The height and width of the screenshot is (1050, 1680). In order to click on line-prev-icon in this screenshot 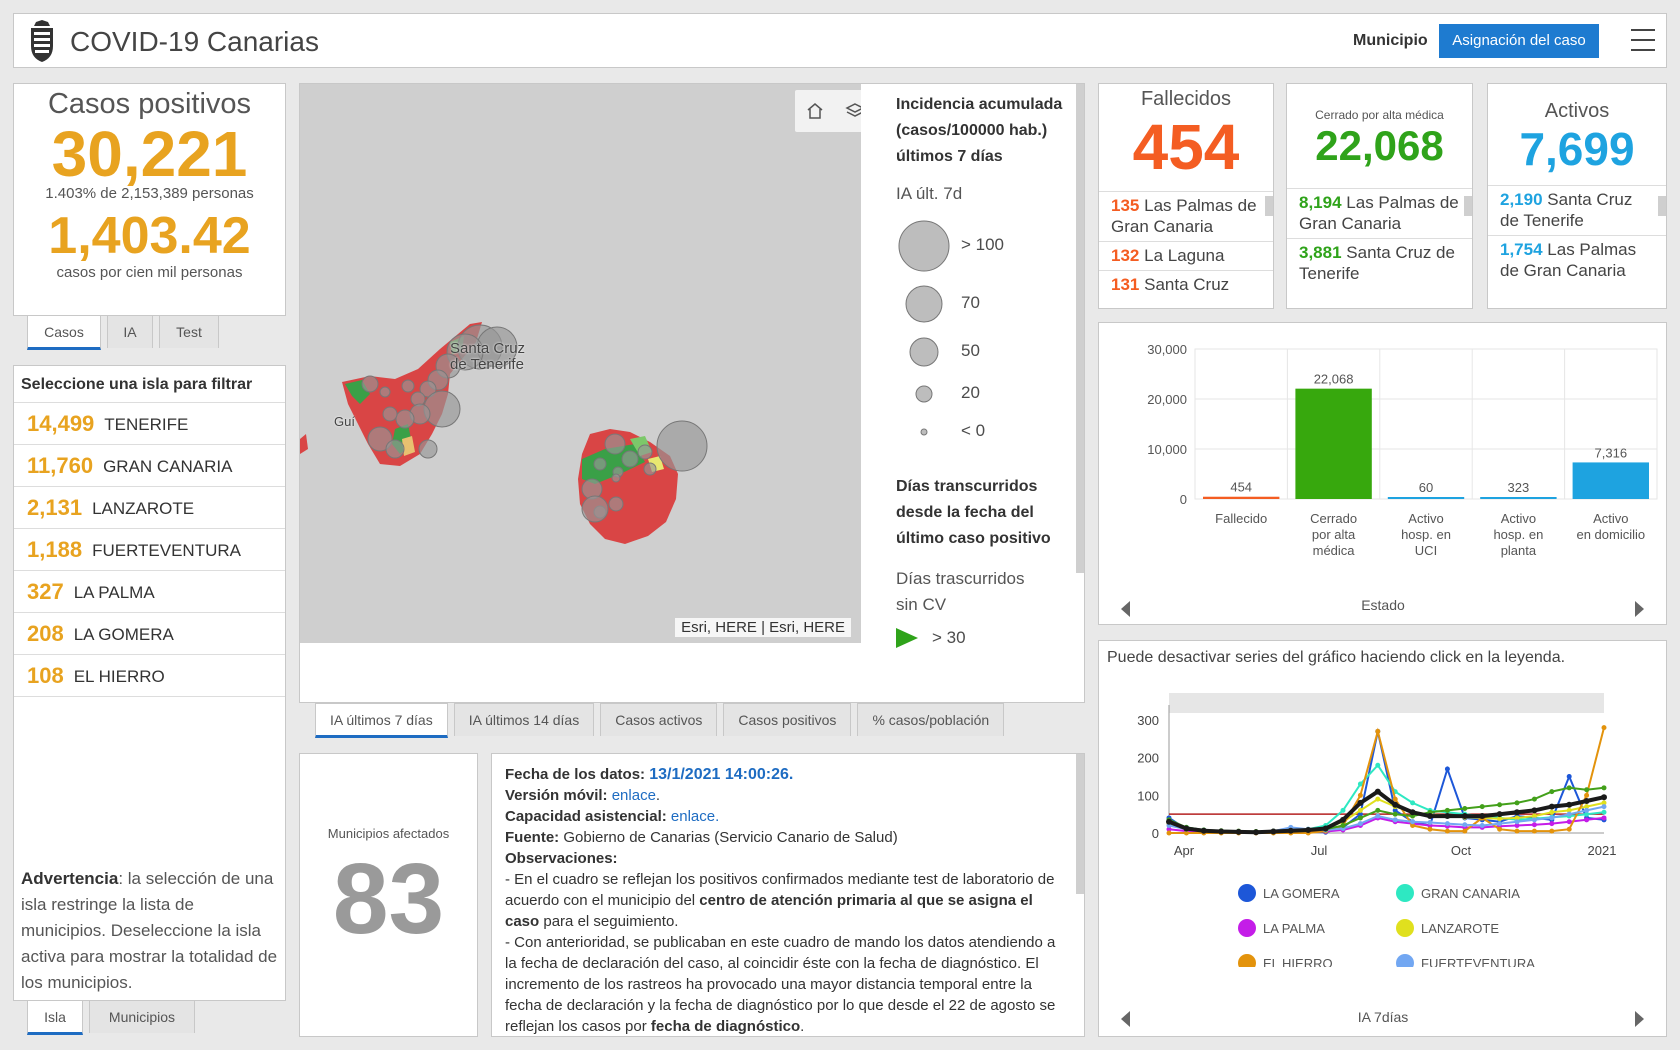, I will do `click(1125, 1019)`.